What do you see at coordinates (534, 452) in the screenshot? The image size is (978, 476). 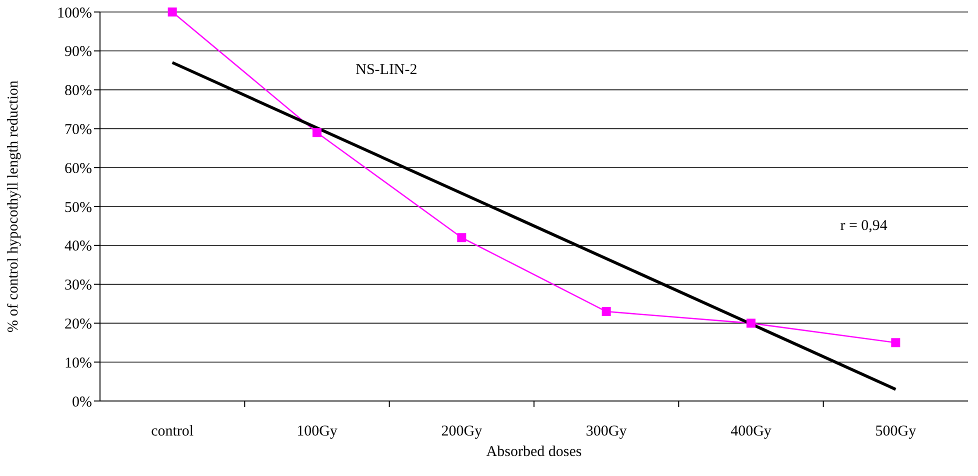 I see `x-axis-title: Absorbed doses` at bounding box center [534, 452].